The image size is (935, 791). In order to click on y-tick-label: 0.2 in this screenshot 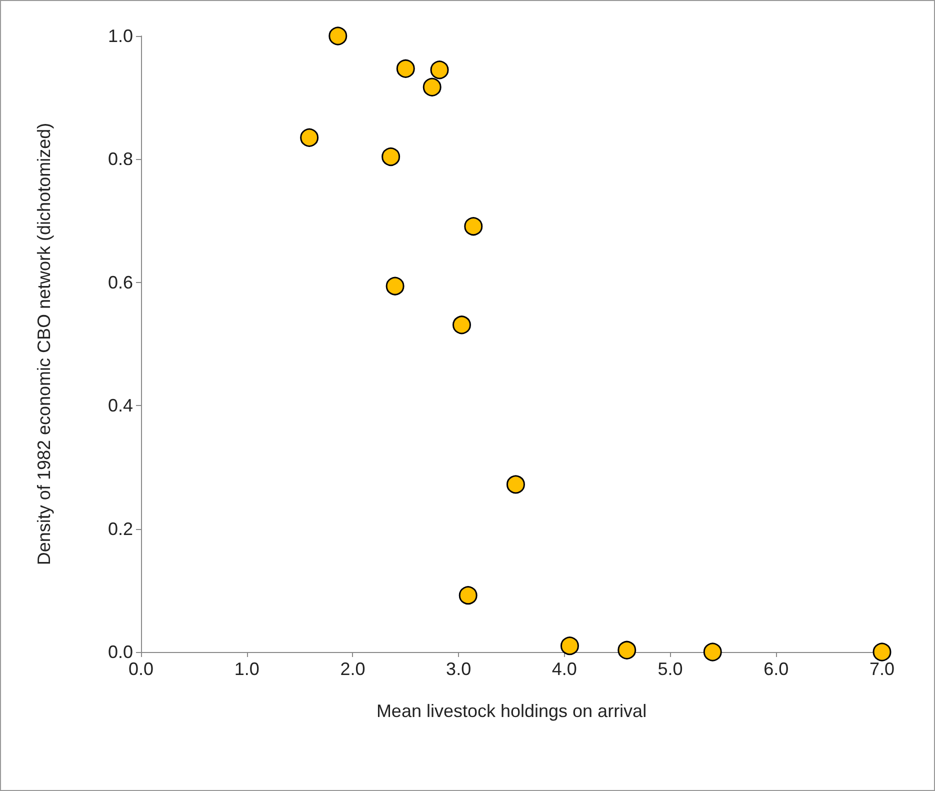, I will do `click(120, 528)`.